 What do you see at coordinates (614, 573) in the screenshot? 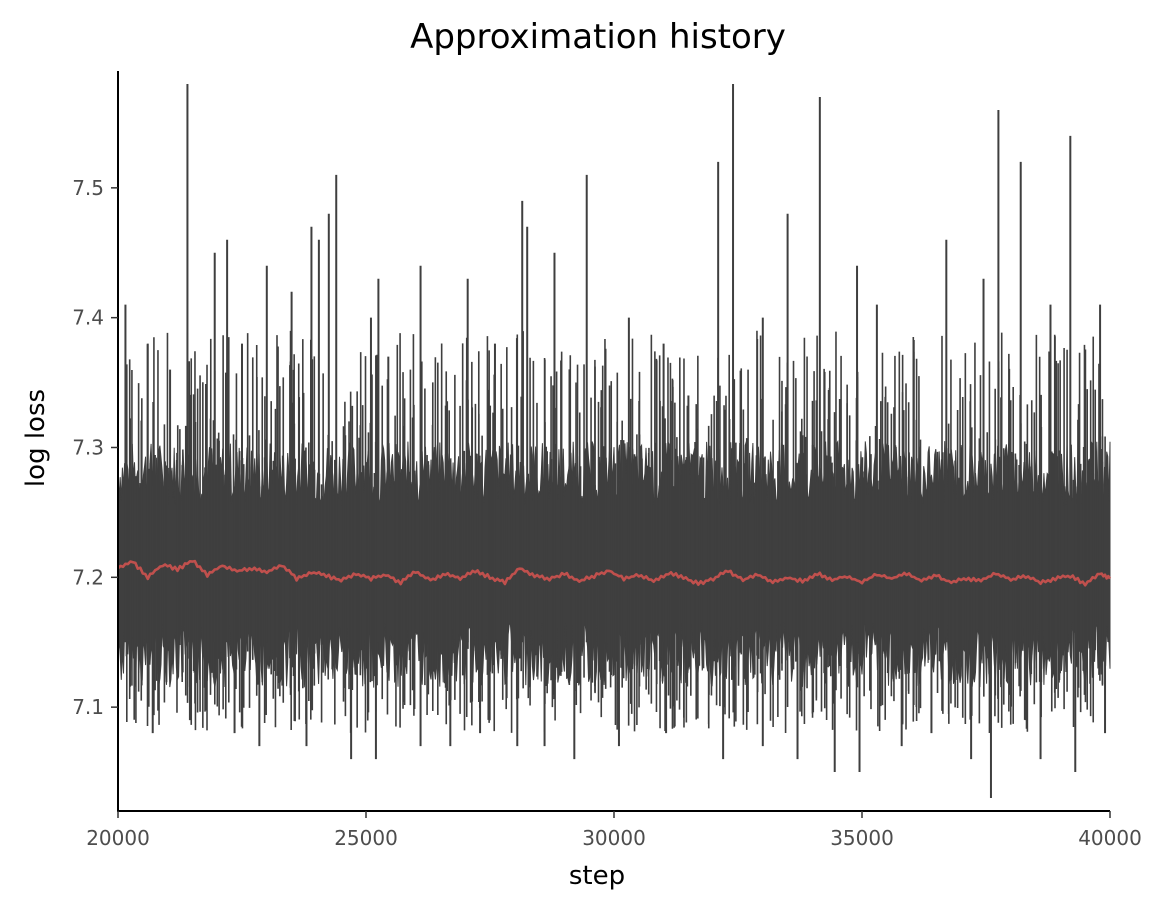
I see `smoothed-loss-series` at bounding box center [614, 573].